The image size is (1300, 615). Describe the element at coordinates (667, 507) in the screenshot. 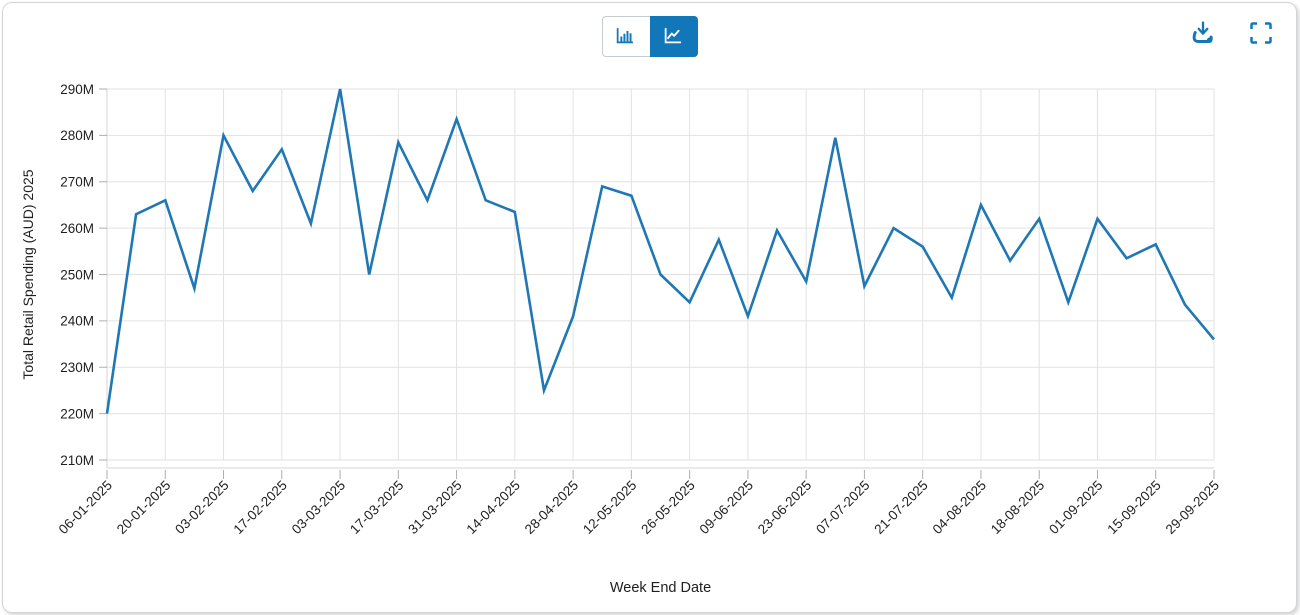

I see `x-tick-label: 26-05-2025` at that location.